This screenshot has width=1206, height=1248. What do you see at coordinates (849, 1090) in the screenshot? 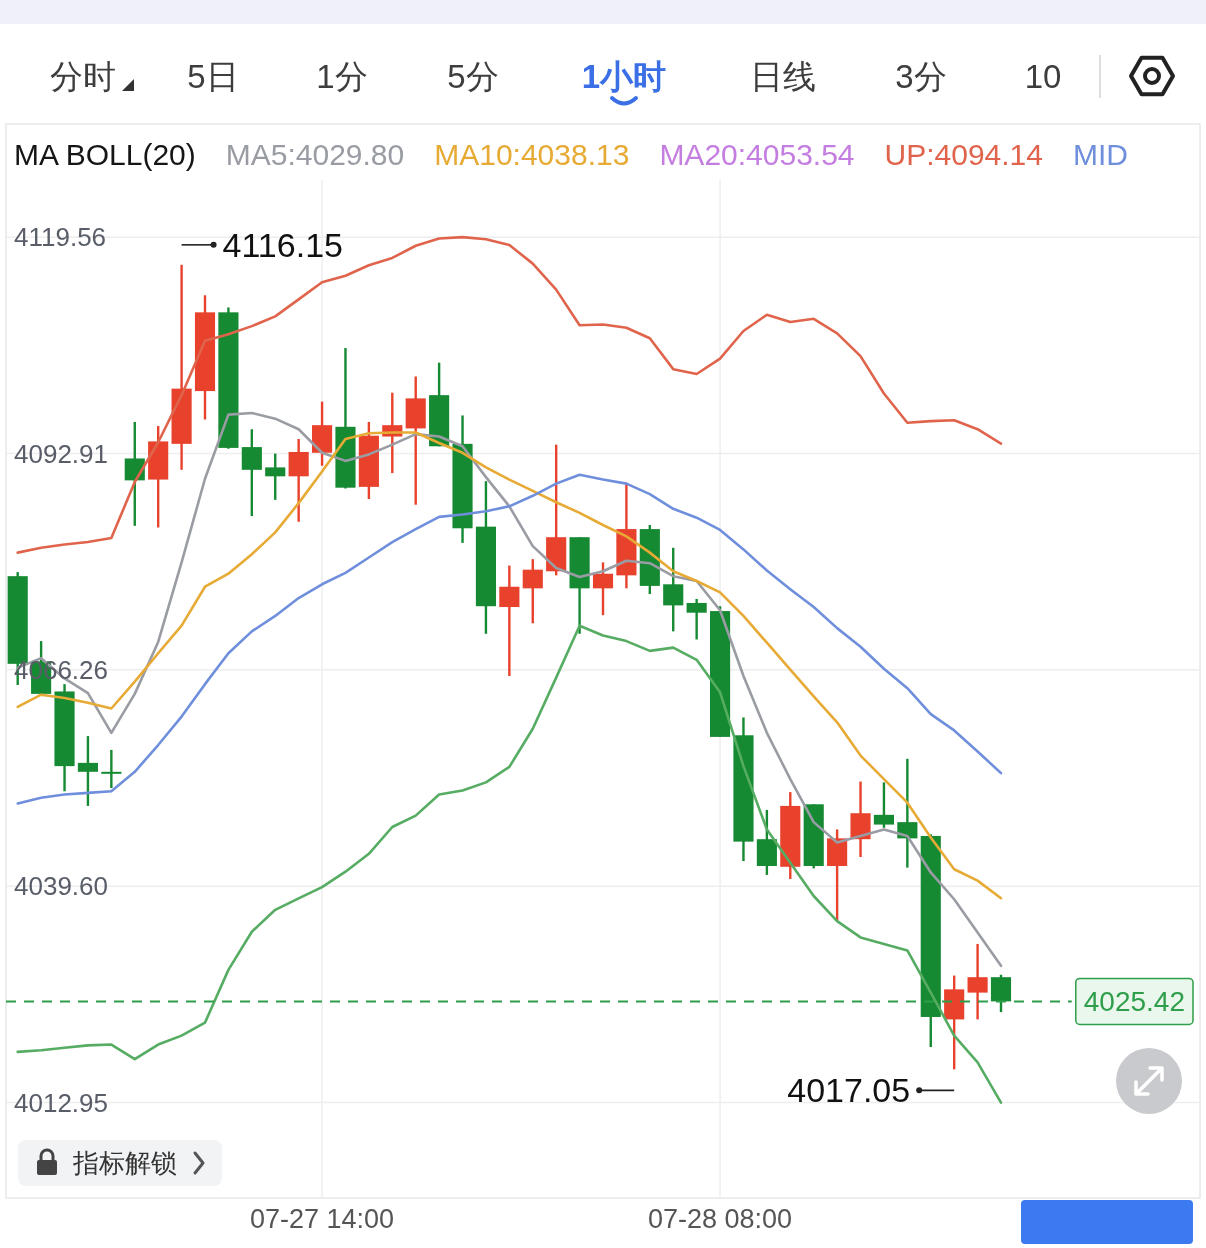
I see `annotation: 4017.05` at bounding box center [849, 1090].